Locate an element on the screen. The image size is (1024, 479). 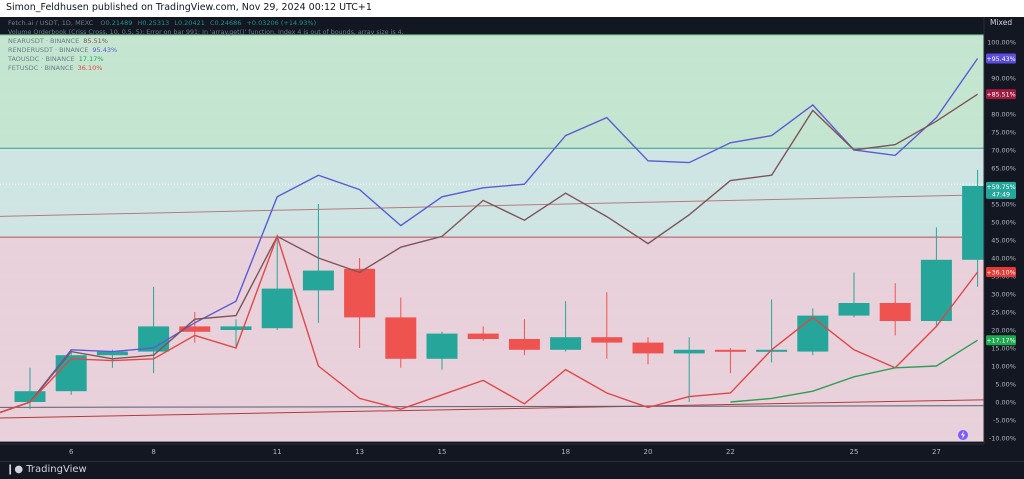
y-tick-label: 40.00% is located at coordinates (1003, 259).